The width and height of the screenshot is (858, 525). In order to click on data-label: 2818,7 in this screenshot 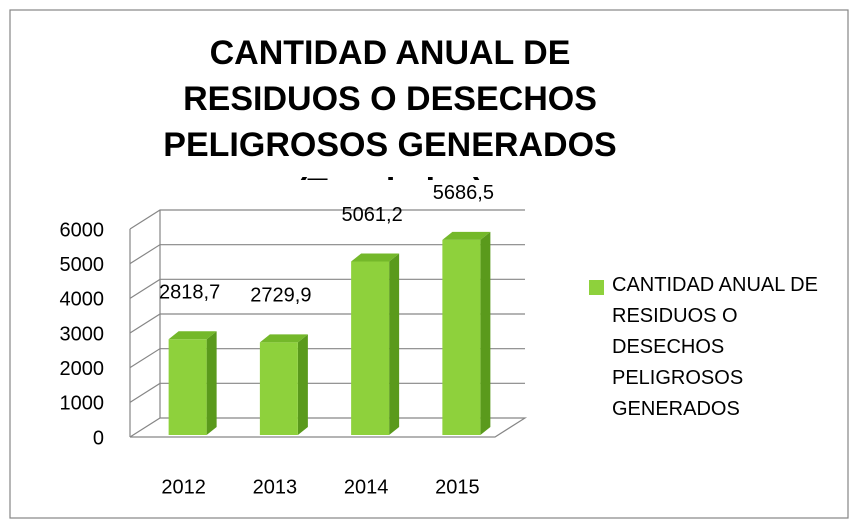, I will do `click(189, 293)`.